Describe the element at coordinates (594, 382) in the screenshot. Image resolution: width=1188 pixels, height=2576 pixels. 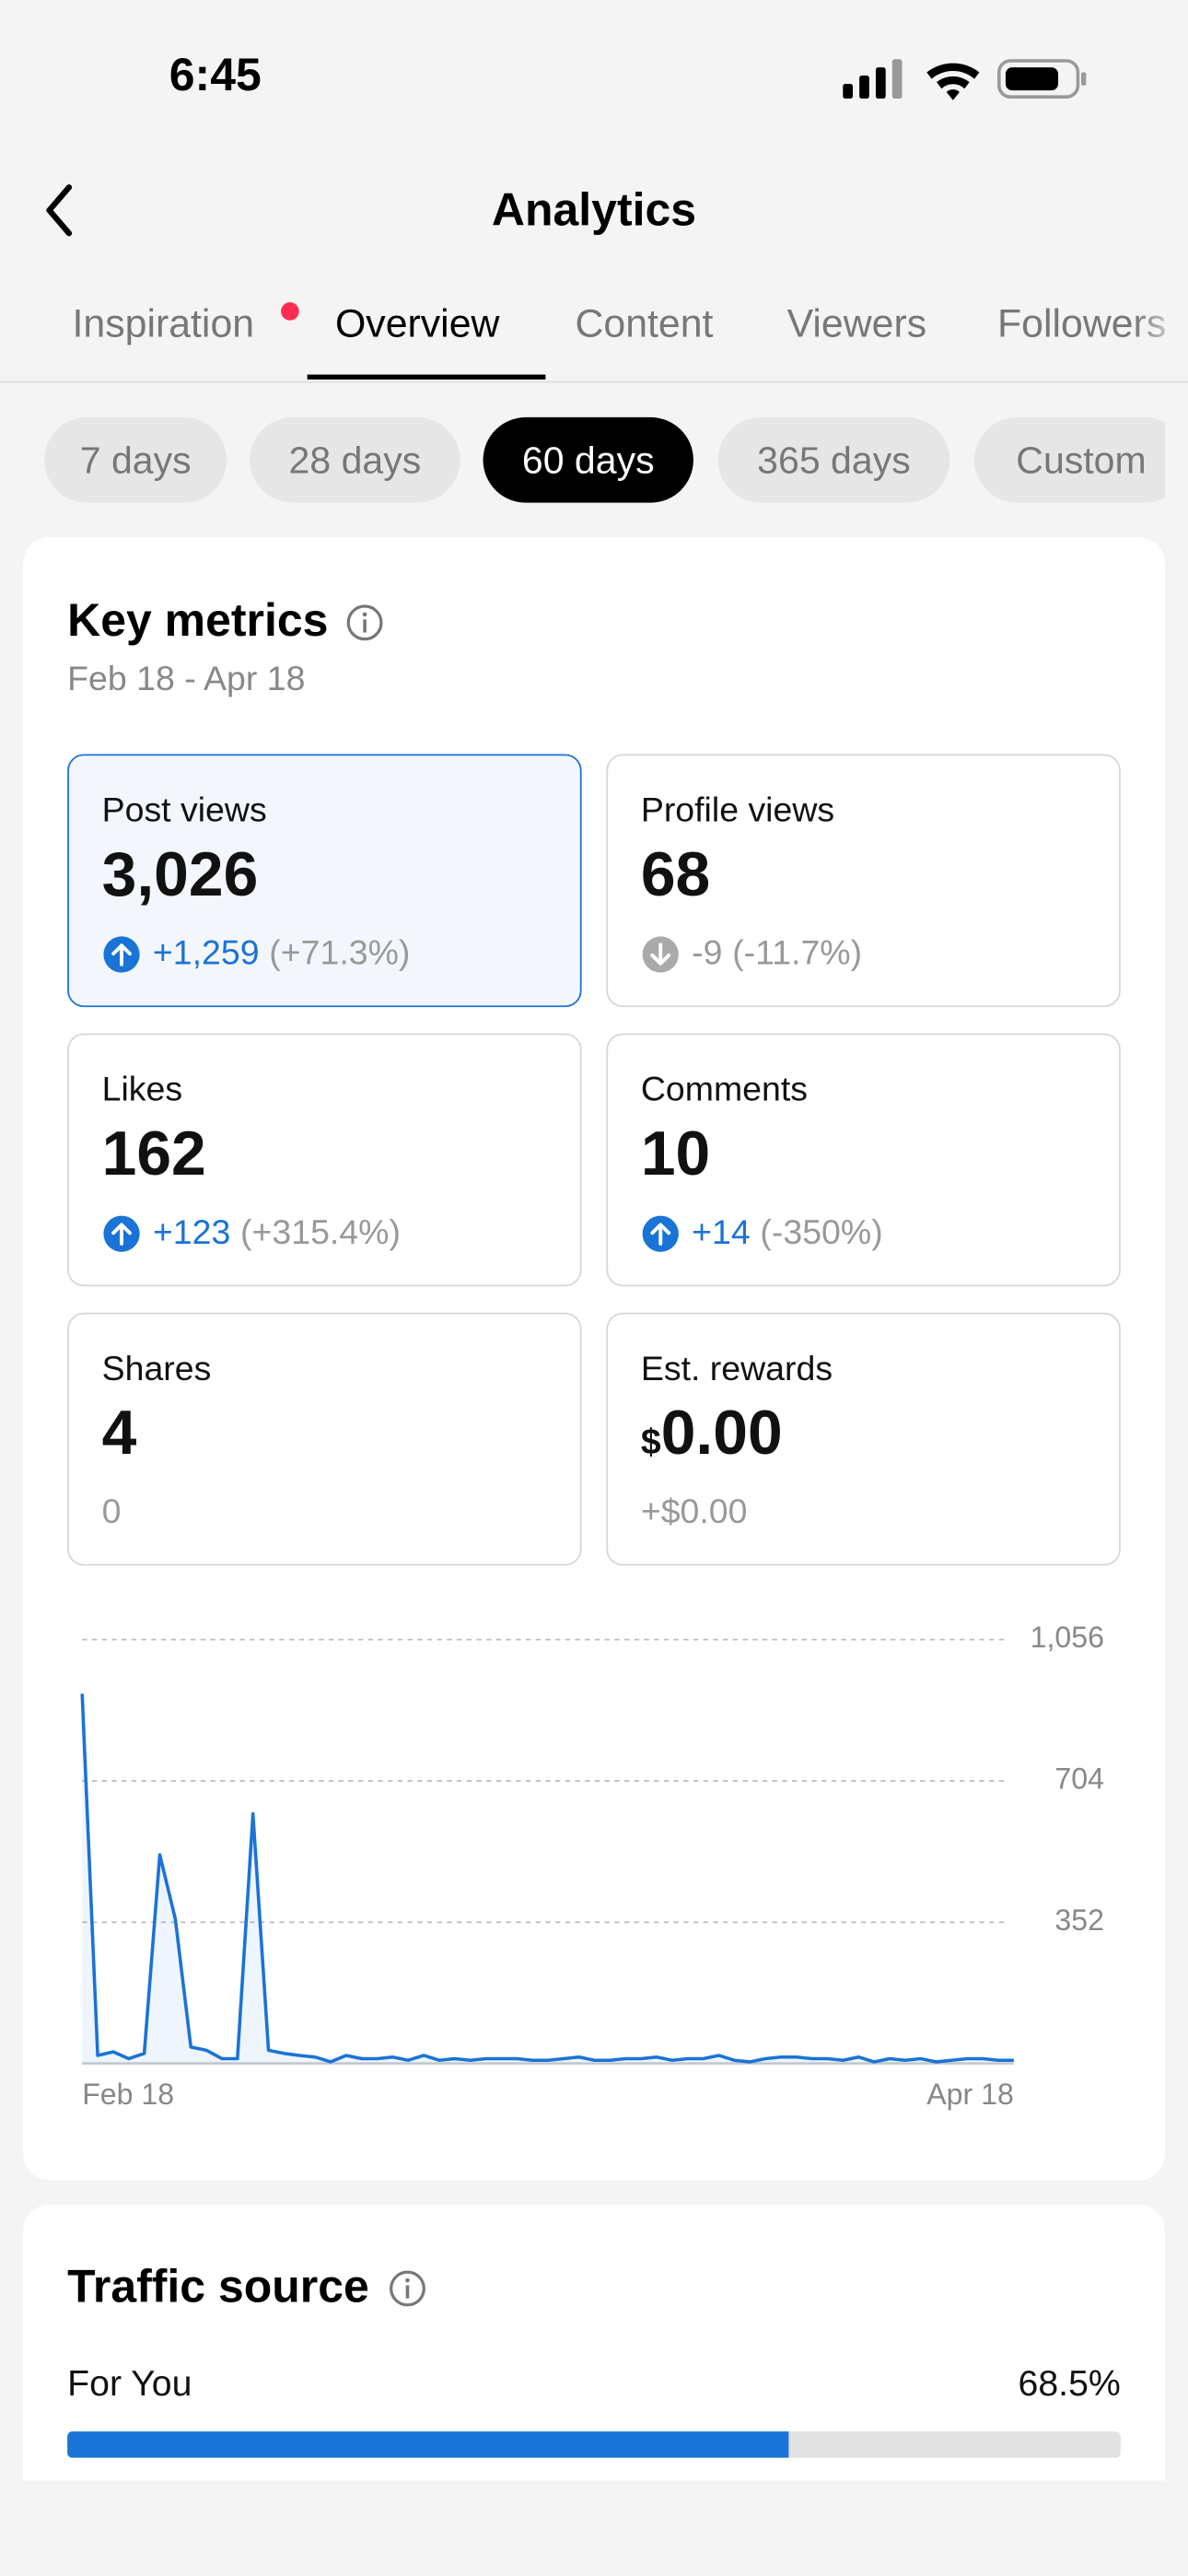
I see `divider` at that location.